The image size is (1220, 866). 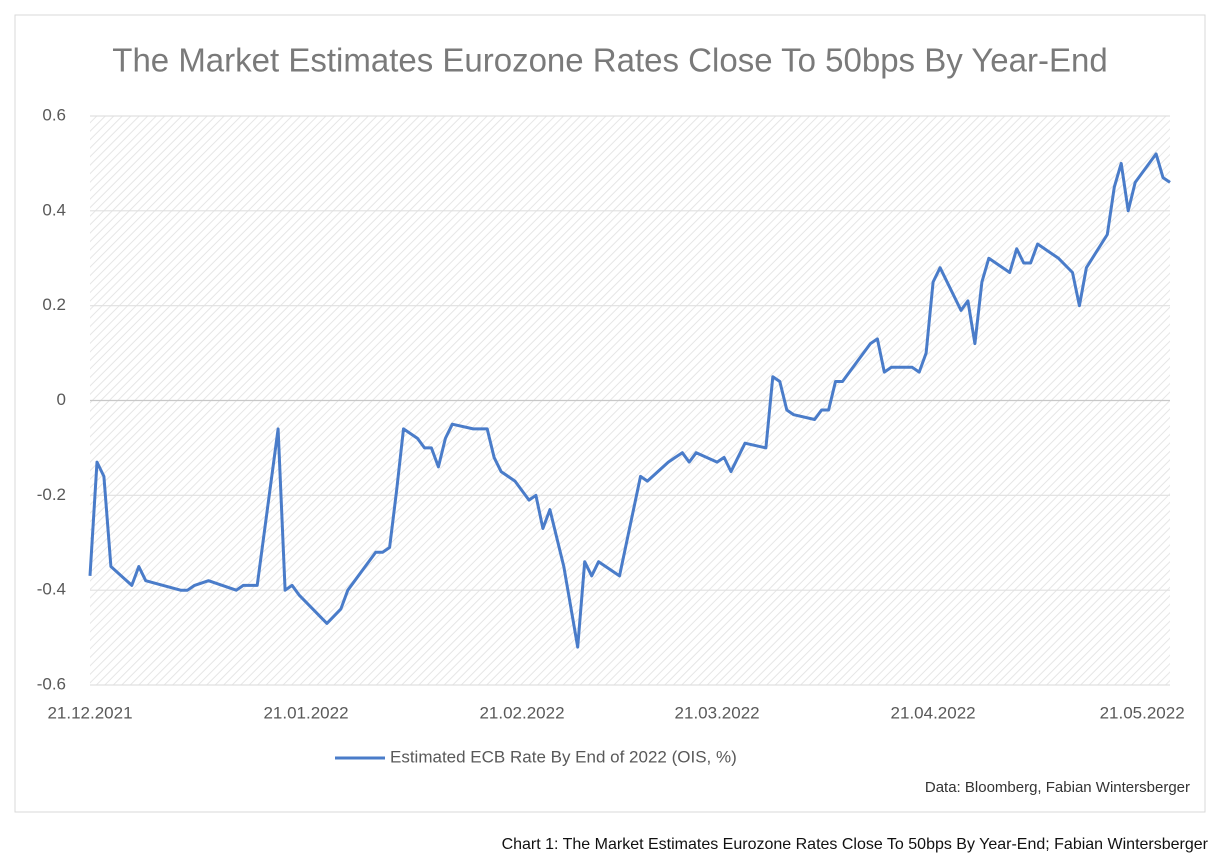 I want to click on y-tick-label: 0.4, so click(x=54, y=209).